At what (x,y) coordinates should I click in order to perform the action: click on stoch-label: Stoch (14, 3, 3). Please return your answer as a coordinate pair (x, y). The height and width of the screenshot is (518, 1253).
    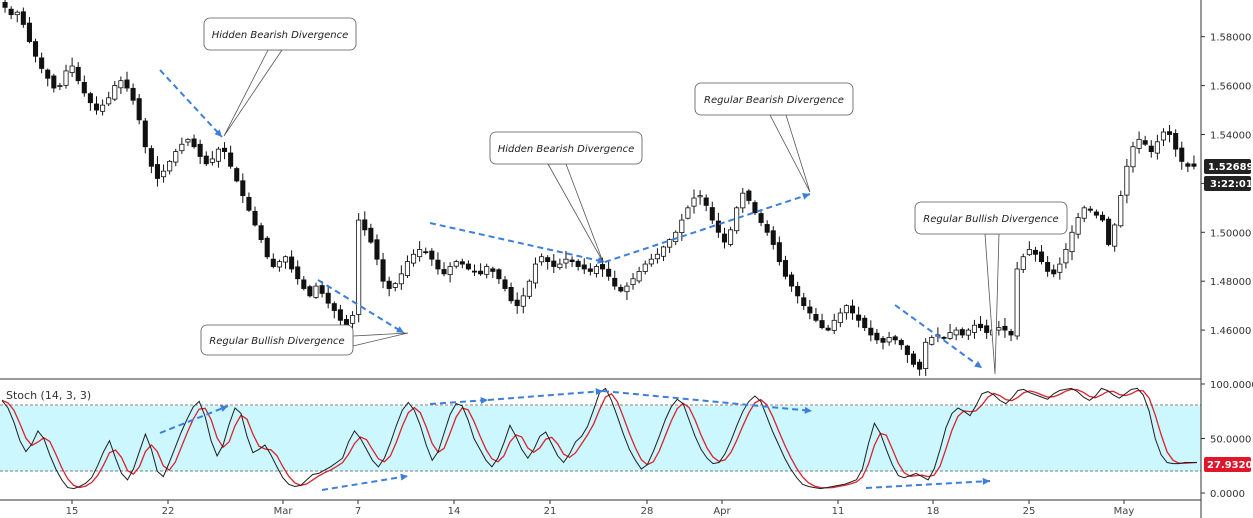
    Looking at the image, I should click on (48, 395).